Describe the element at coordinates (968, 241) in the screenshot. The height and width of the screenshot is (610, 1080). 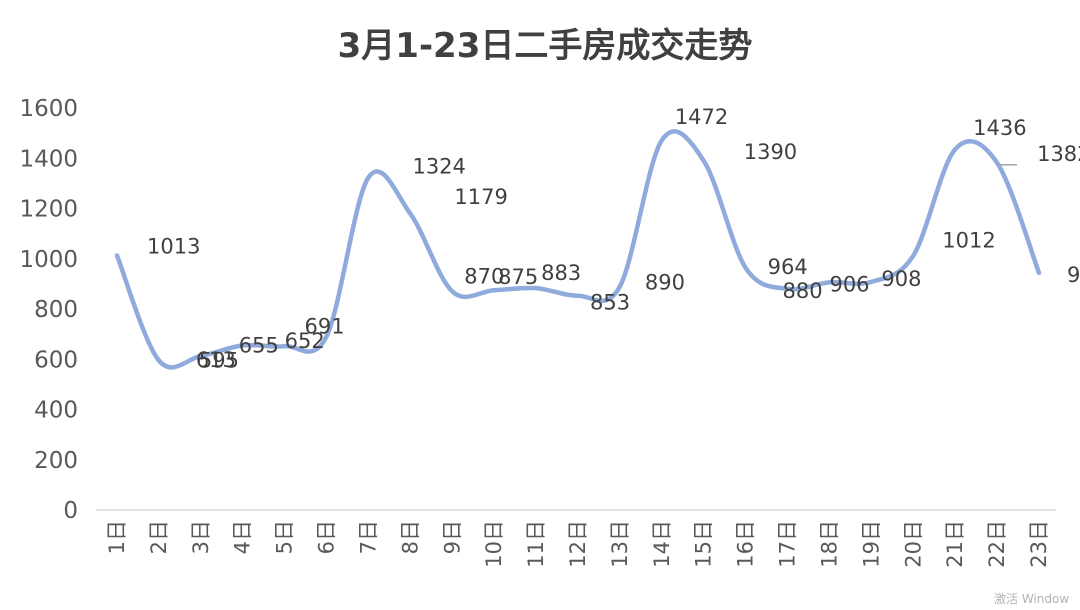
I see `data-label: 1012` at that location.